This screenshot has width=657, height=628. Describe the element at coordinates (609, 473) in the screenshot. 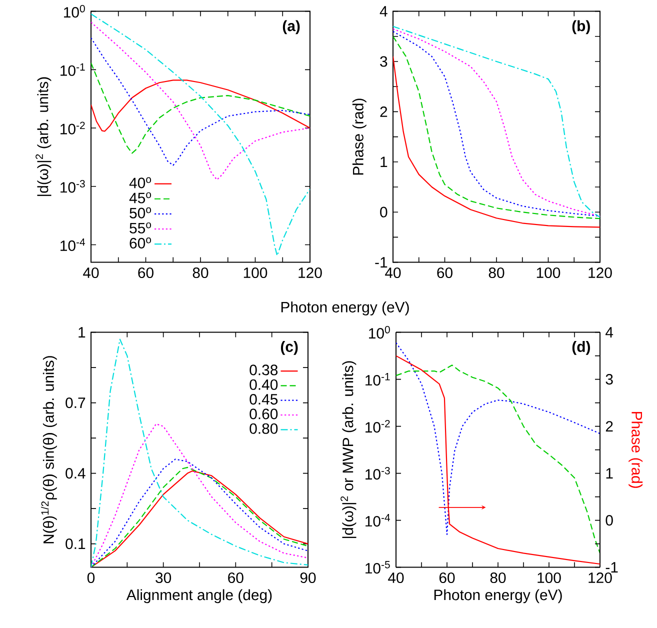

I see `y2-tick-label: 1` at that location.